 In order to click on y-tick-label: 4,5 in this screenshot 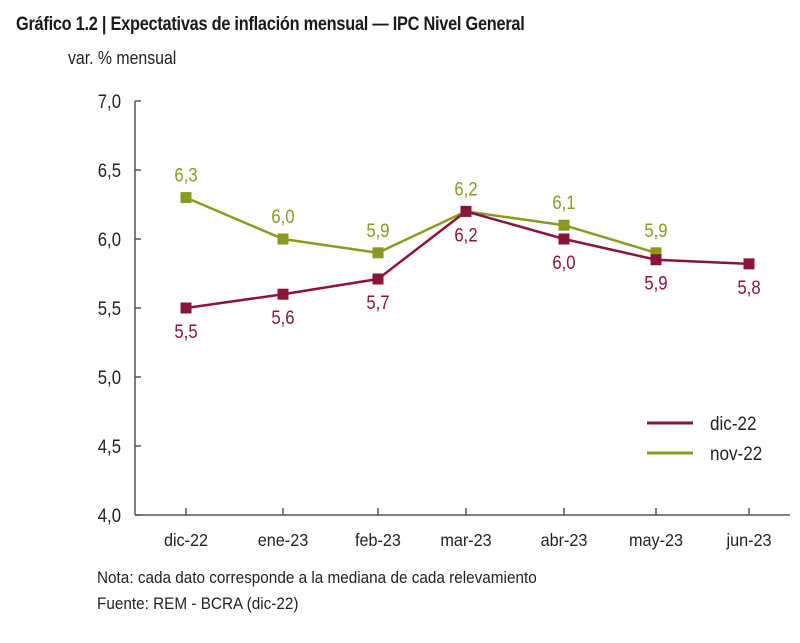, I will do `click(109, 446)`.